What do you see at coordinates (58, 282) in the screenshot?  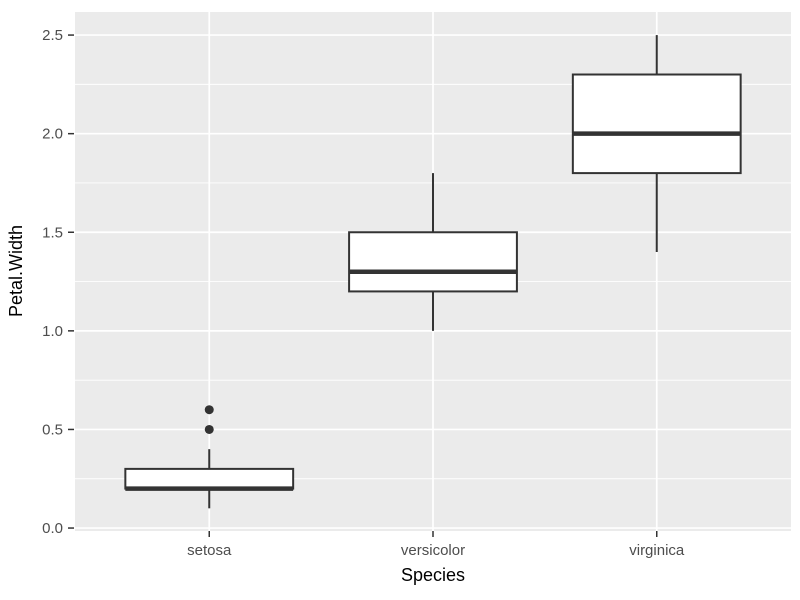 I see `y-axis: 0.0 0.5 1.0 1.5 2.0 2.5` at bounding box center [58, 282].